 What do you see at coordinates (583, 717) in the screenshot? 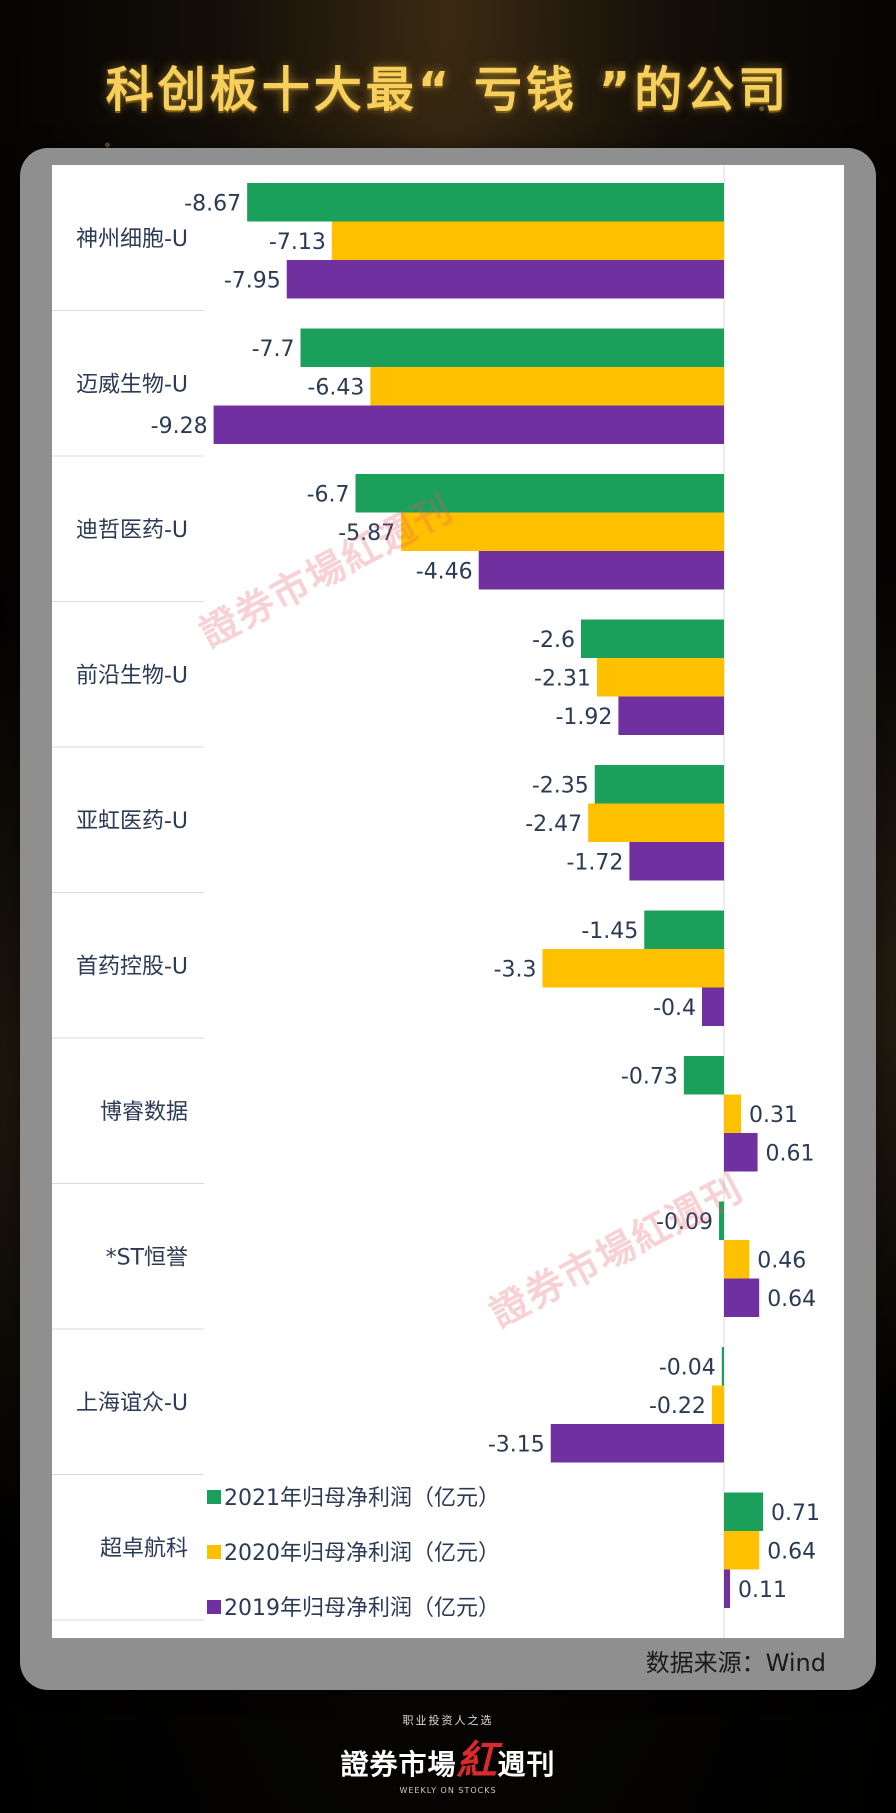
I see `data-label: -1.92` at bounding box center [583, 717].